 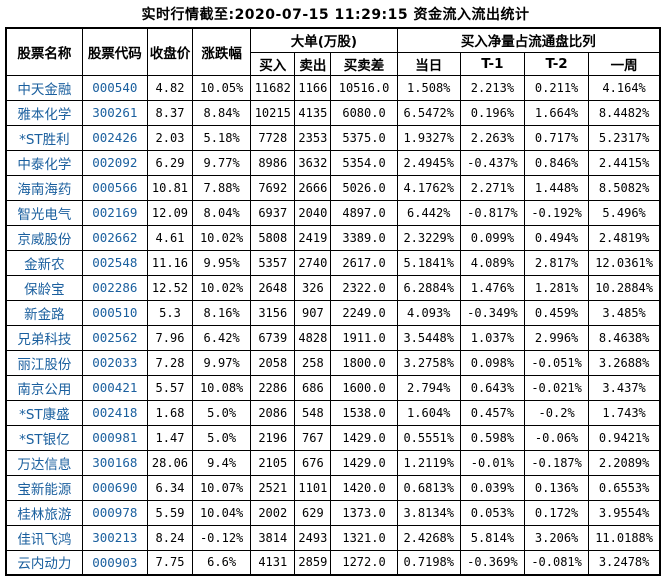 What do you see at coordinates (313, 162) in the screenshot?
I see `sell-cell: 3632` at bounding box center [313, 162].